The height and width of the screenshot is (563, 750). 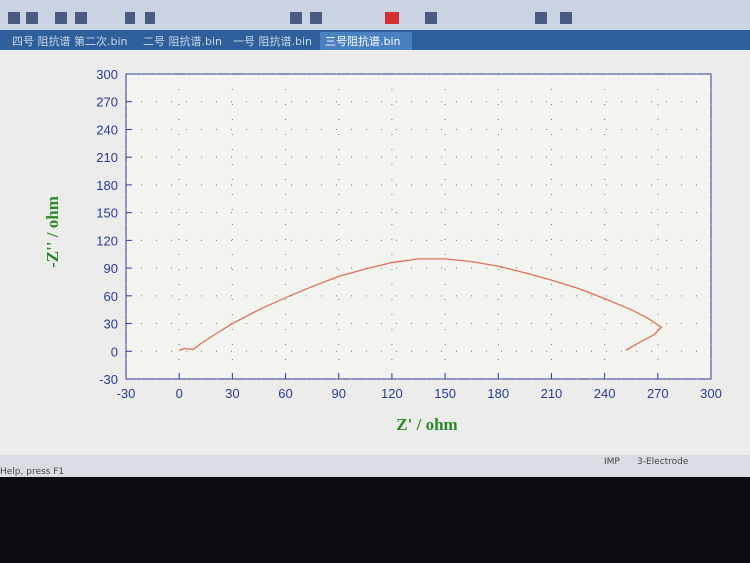 I want to click on status-help: Help, press F1, so click(x=32, y=472).